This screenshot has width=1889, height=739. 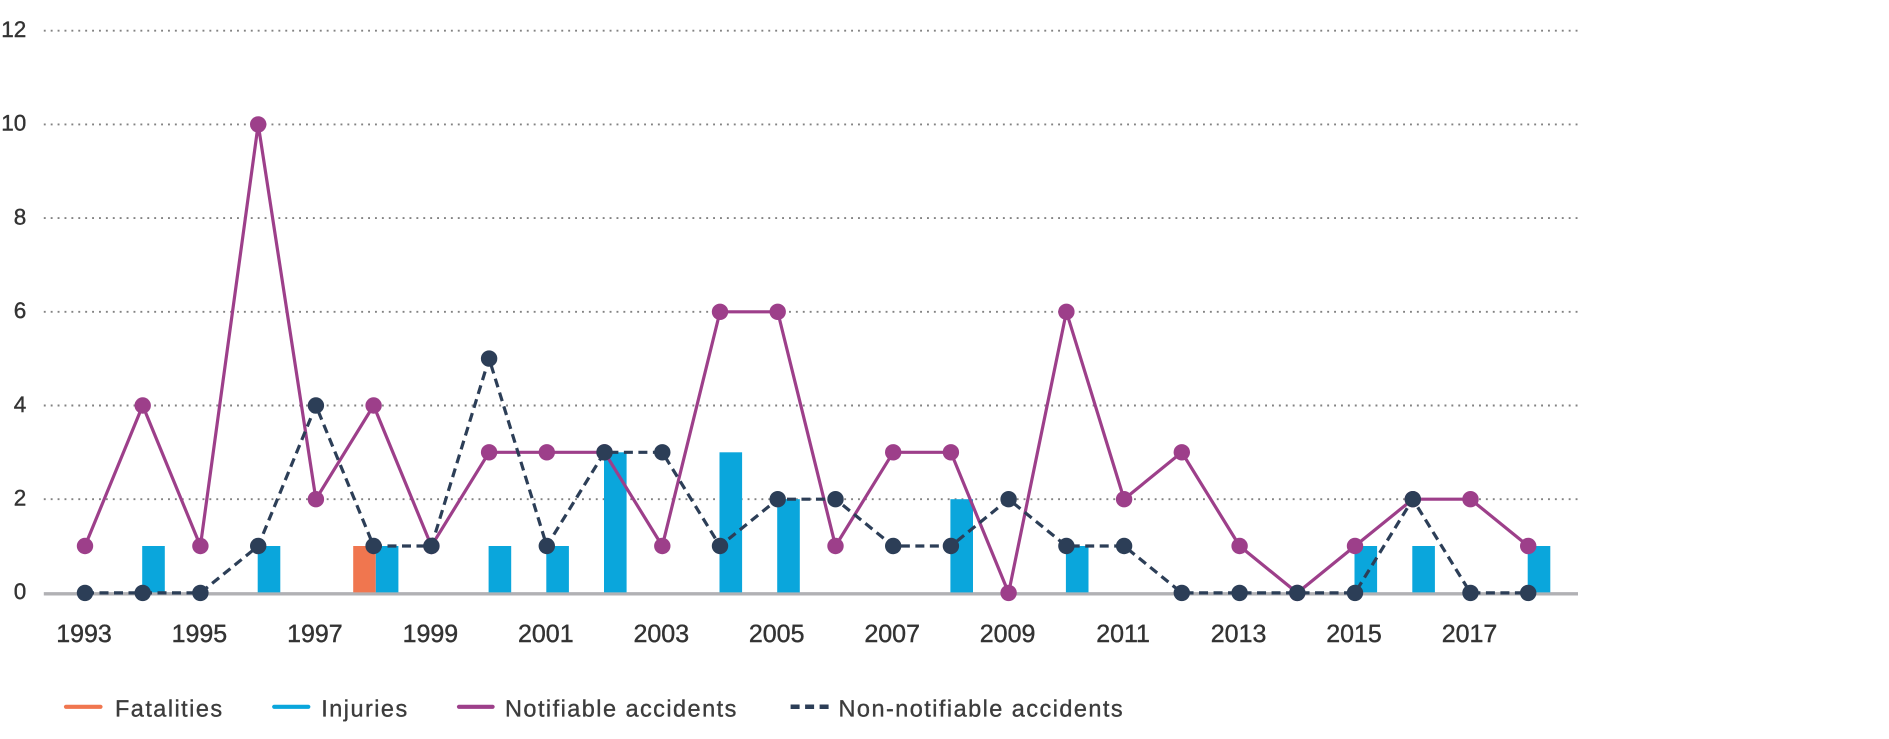 I want to click on svg-text: 2009, so click(x=1008, y=634).